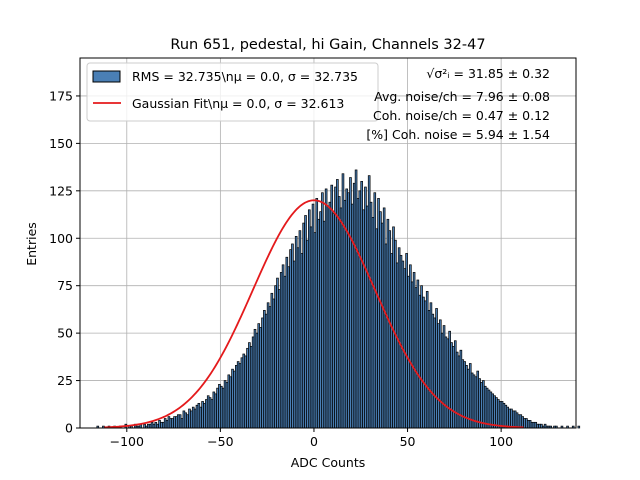  What do you see at coordinates (69, 428) in the screenshot?
I see `y-tick-label: 0` at bounding box center [69, 428].